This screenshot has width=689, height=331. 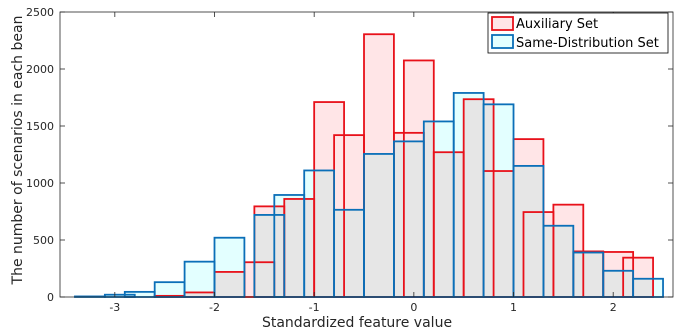 What do you see at coordinates (50, 297) in the screenshot?
I see `y-tick-label: 0` at bounding box center [50, 297].